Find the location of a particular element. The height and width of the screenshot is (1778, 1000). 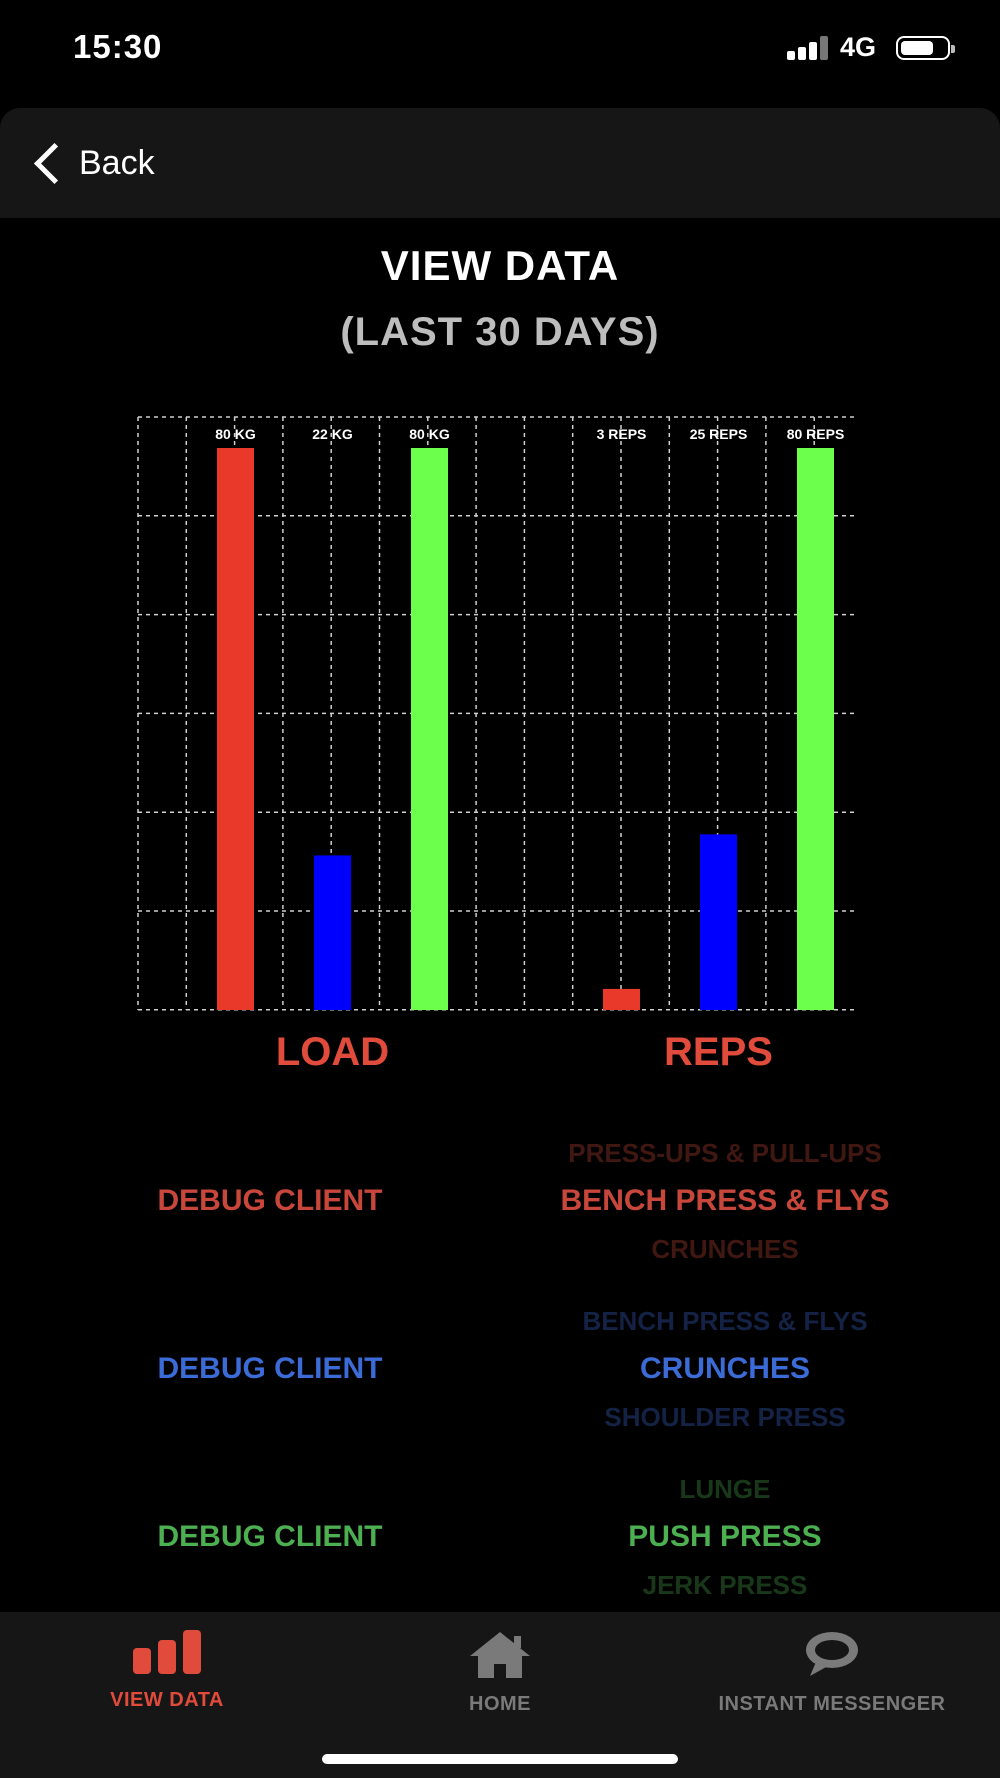

data-label: 80 REPS is located at coordinates (816, 434).